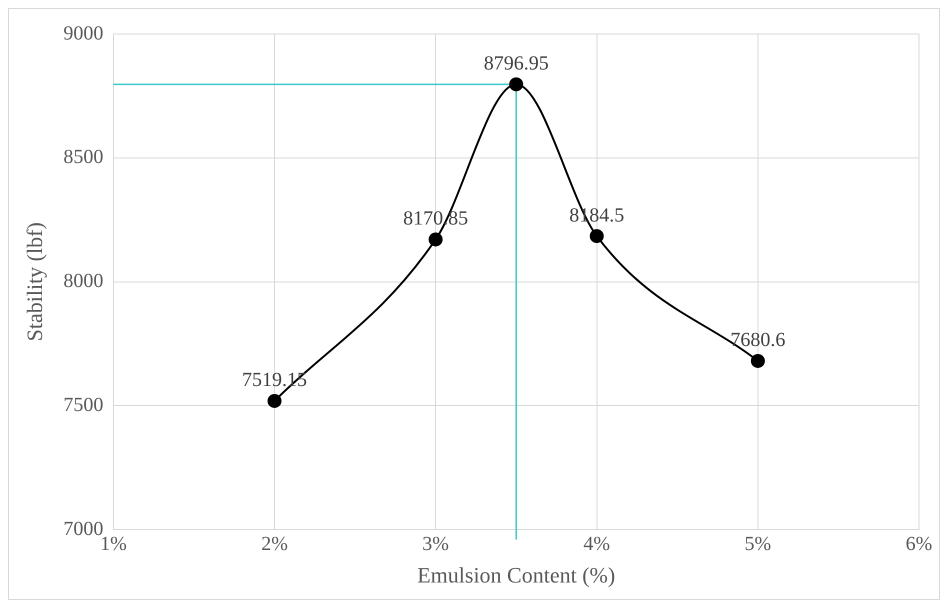  Describe the element at coordinates (758, 543) in the screenshot. I see `x-tick-label: 5%` at that location.